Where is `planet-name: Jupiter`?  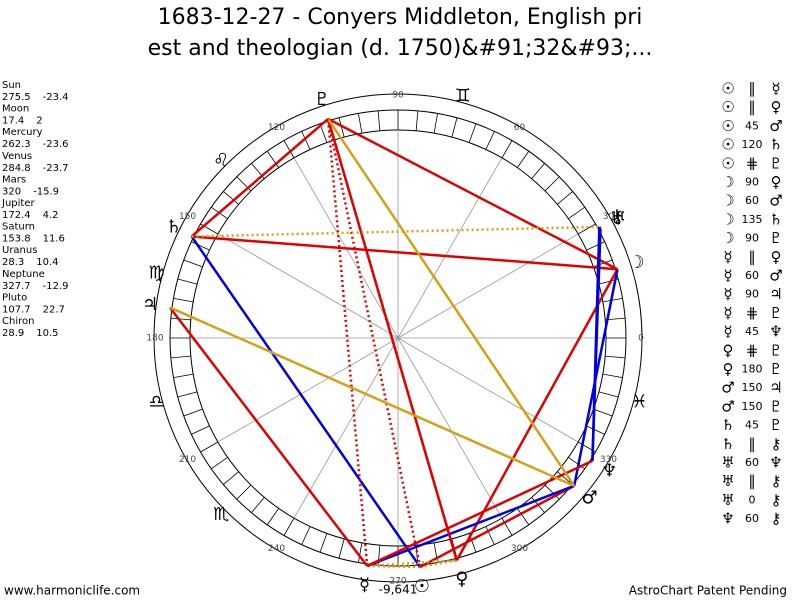
planet-name: Jupiter is located at coordinates (18, 203).